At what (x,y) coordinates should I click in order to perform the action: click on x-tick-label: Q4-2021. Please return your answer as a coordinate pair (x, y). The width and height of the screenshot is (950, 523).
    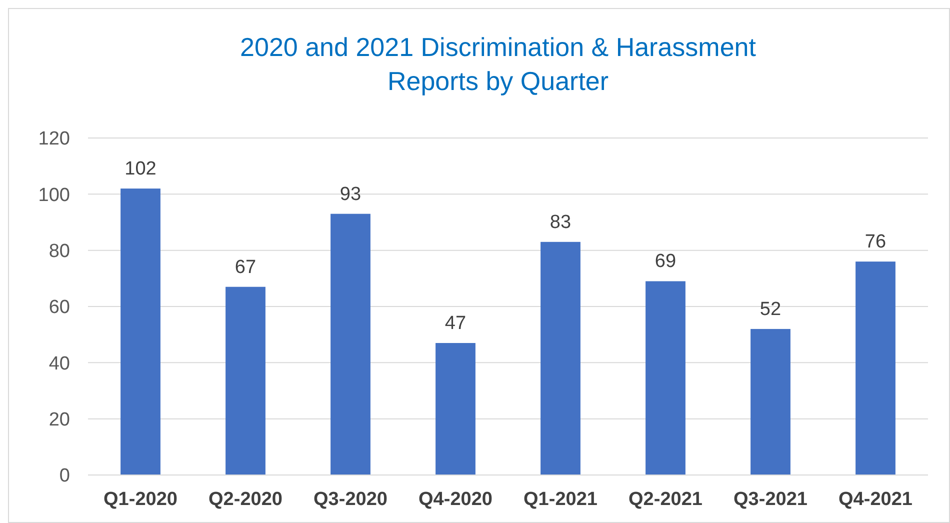
    Looking at the image, I should click on (875, 499).